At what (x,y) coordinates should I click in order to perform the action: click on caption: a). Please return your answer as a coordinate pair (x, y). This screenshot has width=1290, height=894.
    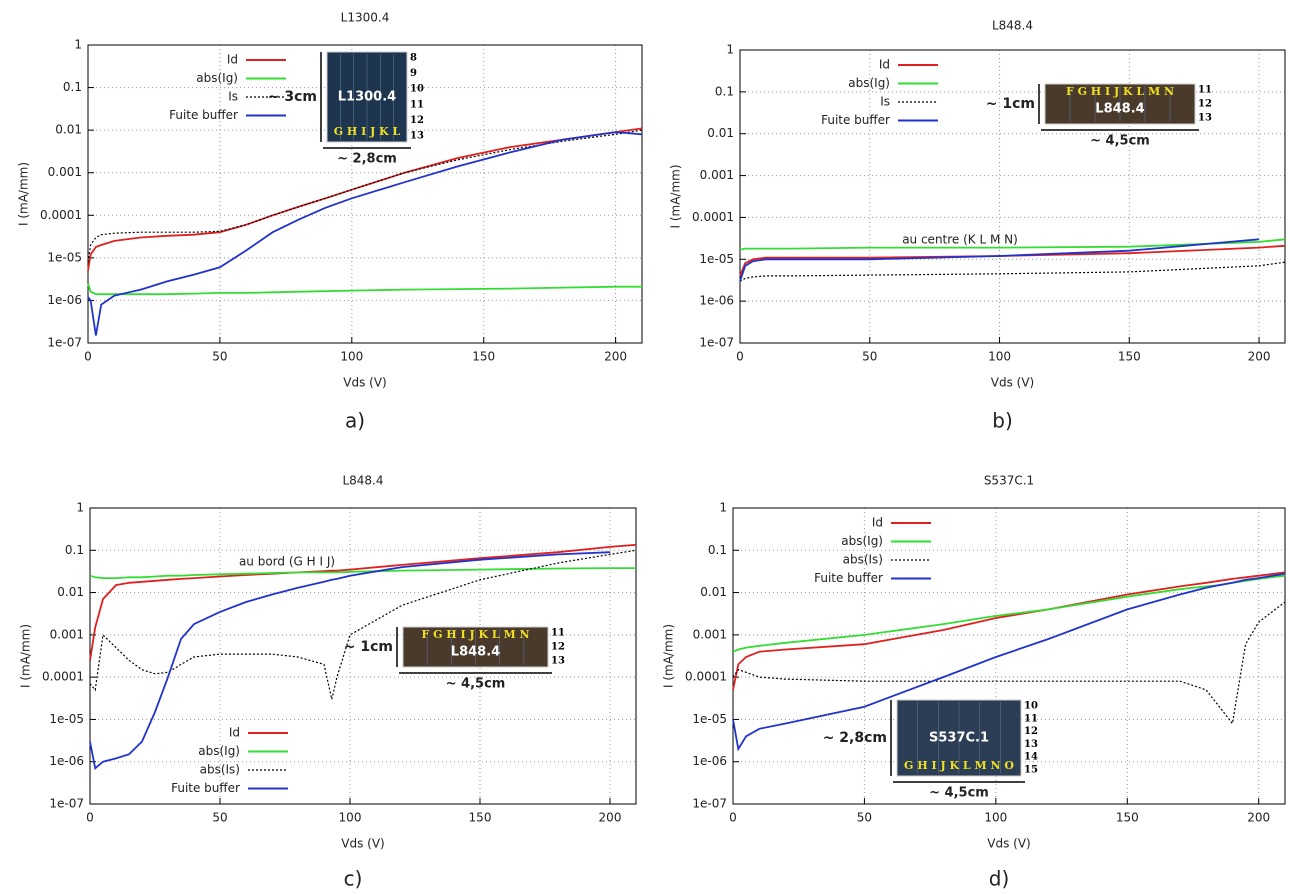
    Looking at the image, I should click on (355, 421).